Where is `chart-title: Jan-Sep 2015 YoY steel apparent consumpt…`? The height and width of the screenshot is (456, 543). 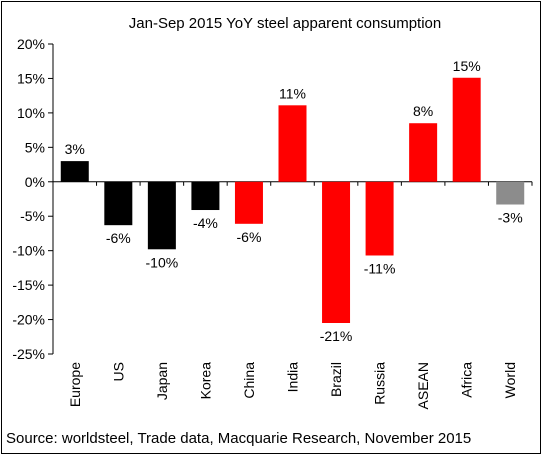
chart-title: Jan-Sep 2015 YoY steel apparent consumpt… is located at coordinates (285, 23).